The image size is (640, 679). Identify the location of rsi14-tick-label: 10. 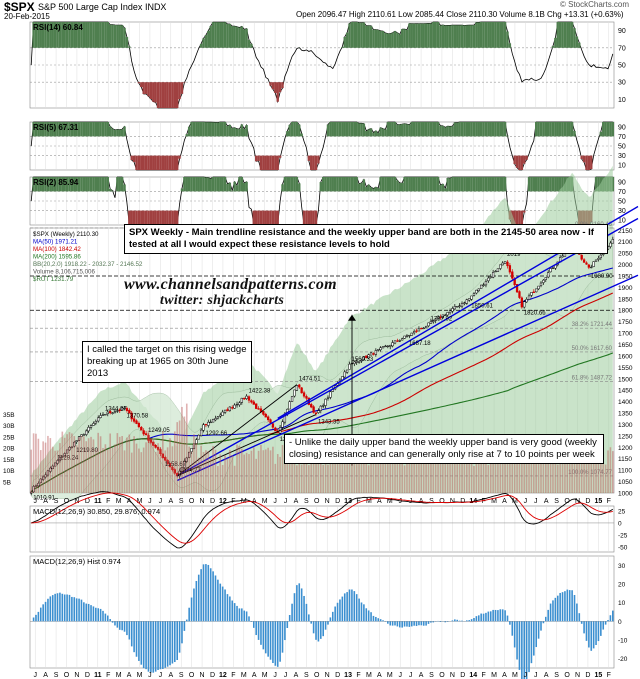
(622, 100).